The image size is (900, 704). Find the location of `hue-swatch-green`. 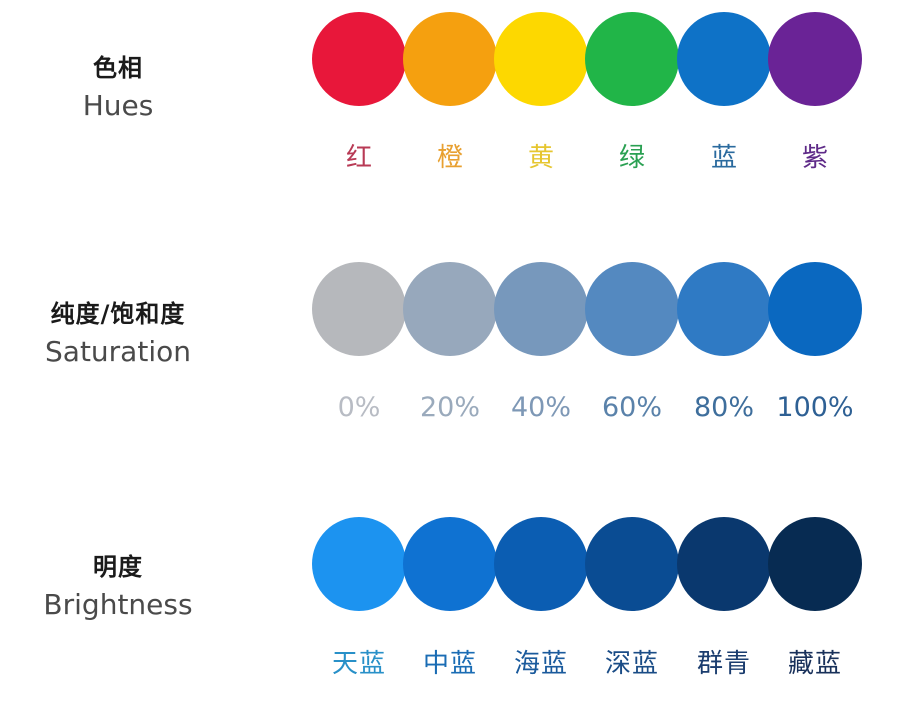

hue-swatch-green is located at coordinates (632, 59).